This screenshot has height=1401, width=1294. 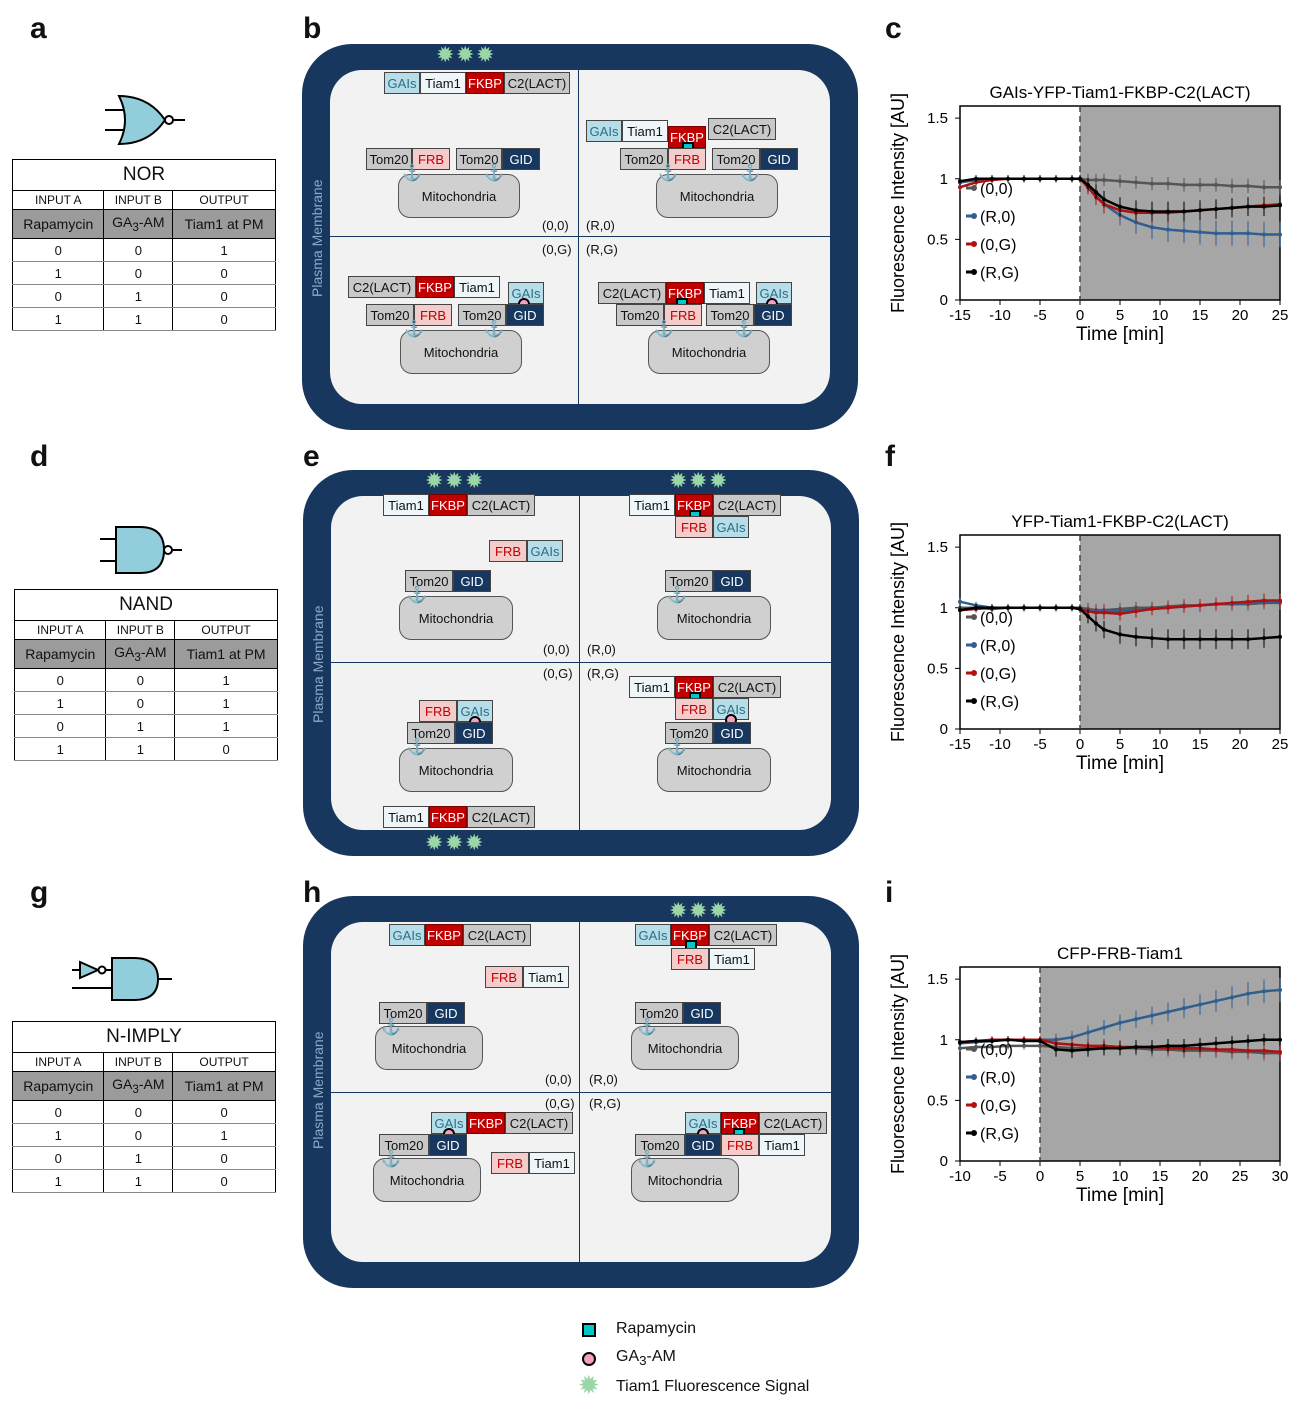 I want to click on x-tick-label: 0, so click(x=1080, y=315).